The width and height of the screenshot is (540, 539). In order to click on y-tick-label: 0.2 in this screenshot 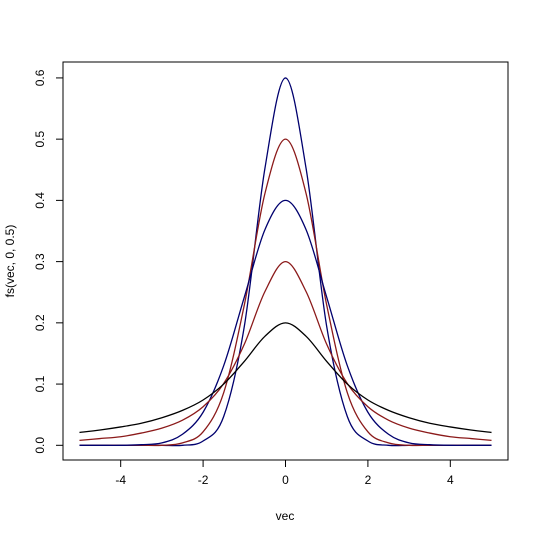, I will do `click(40, 322)`.